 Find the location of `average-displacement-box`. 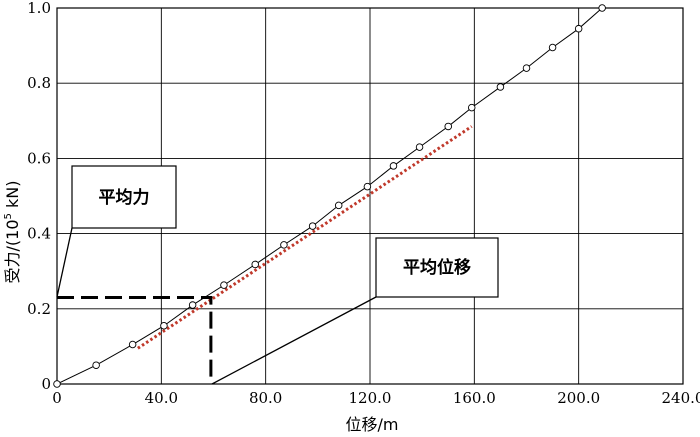

average-displacement-box is located at coordinates (437, 267).